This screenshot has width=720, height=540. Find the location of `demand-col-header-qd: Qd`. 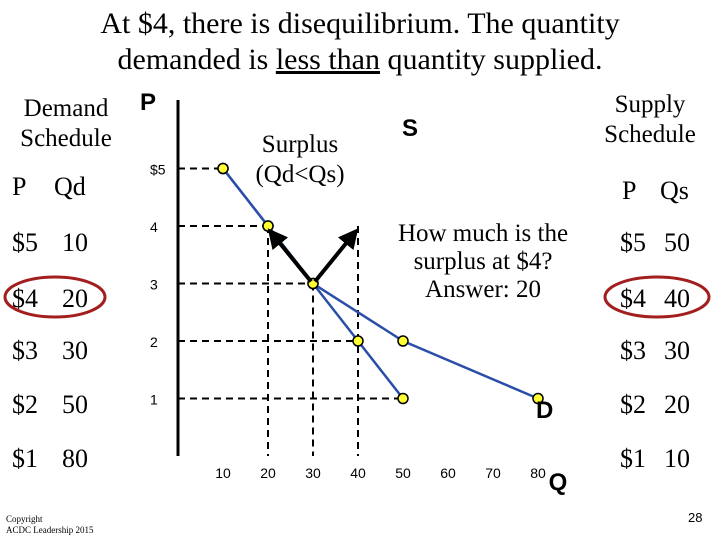

demand-col-header-qd: Qd is located at coordinates (70, 186).